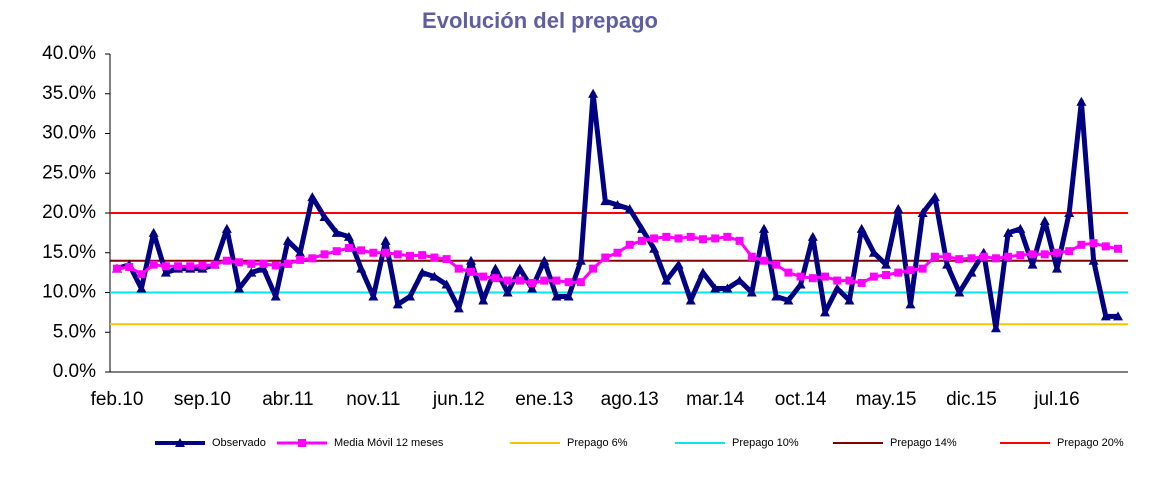  I want to click on x-tick-label: ago.13, so click(630, 399).